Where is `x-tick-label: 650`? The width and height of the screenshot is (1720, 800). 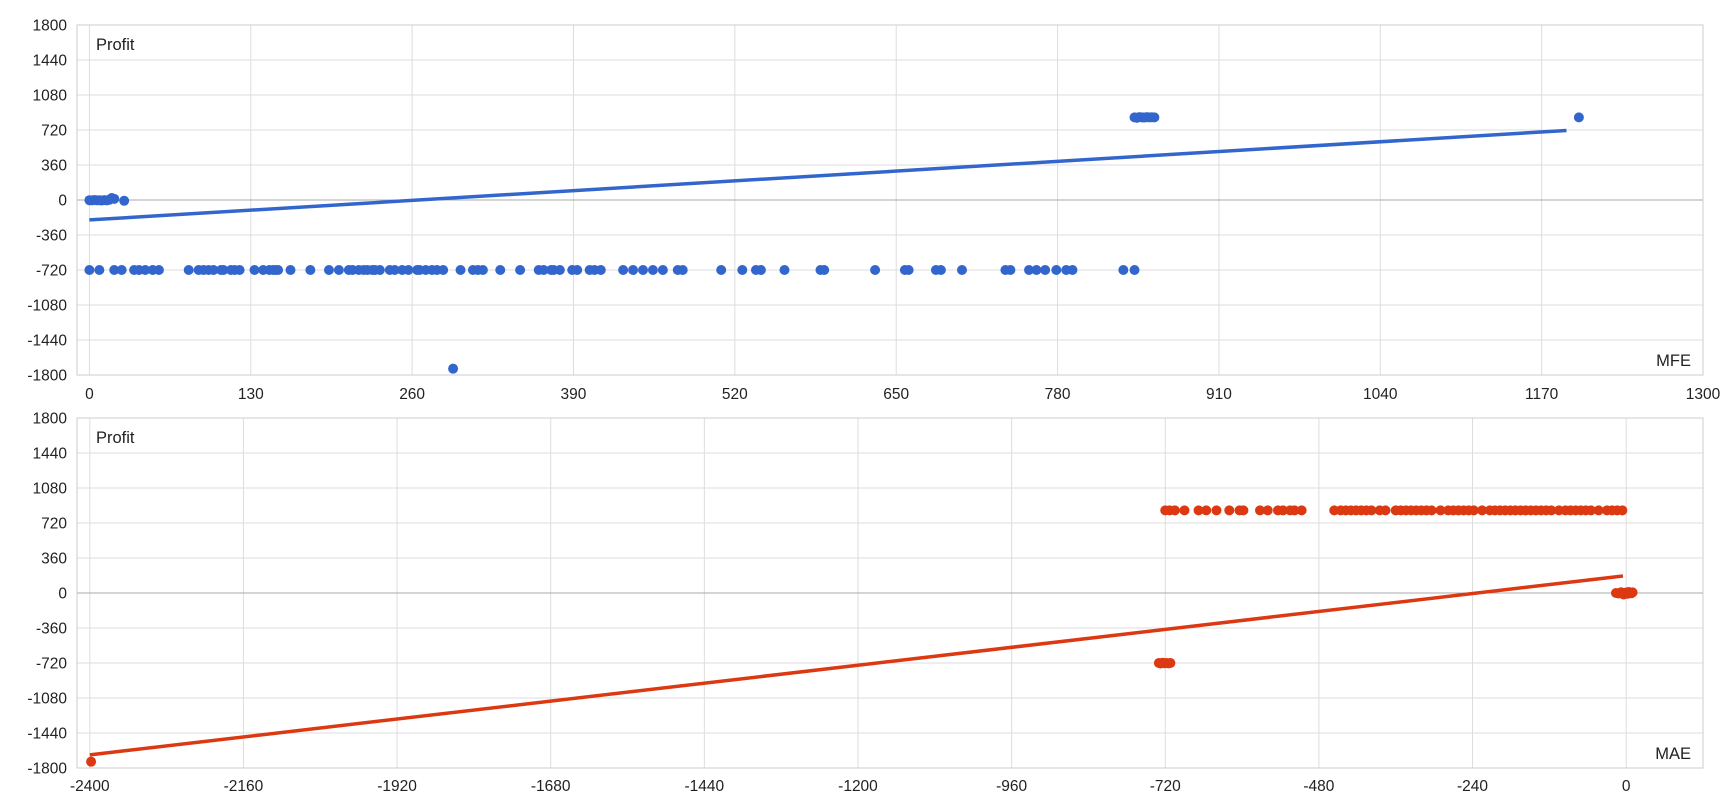 x-tick-label: 650 is located at coordinates (896, 394).